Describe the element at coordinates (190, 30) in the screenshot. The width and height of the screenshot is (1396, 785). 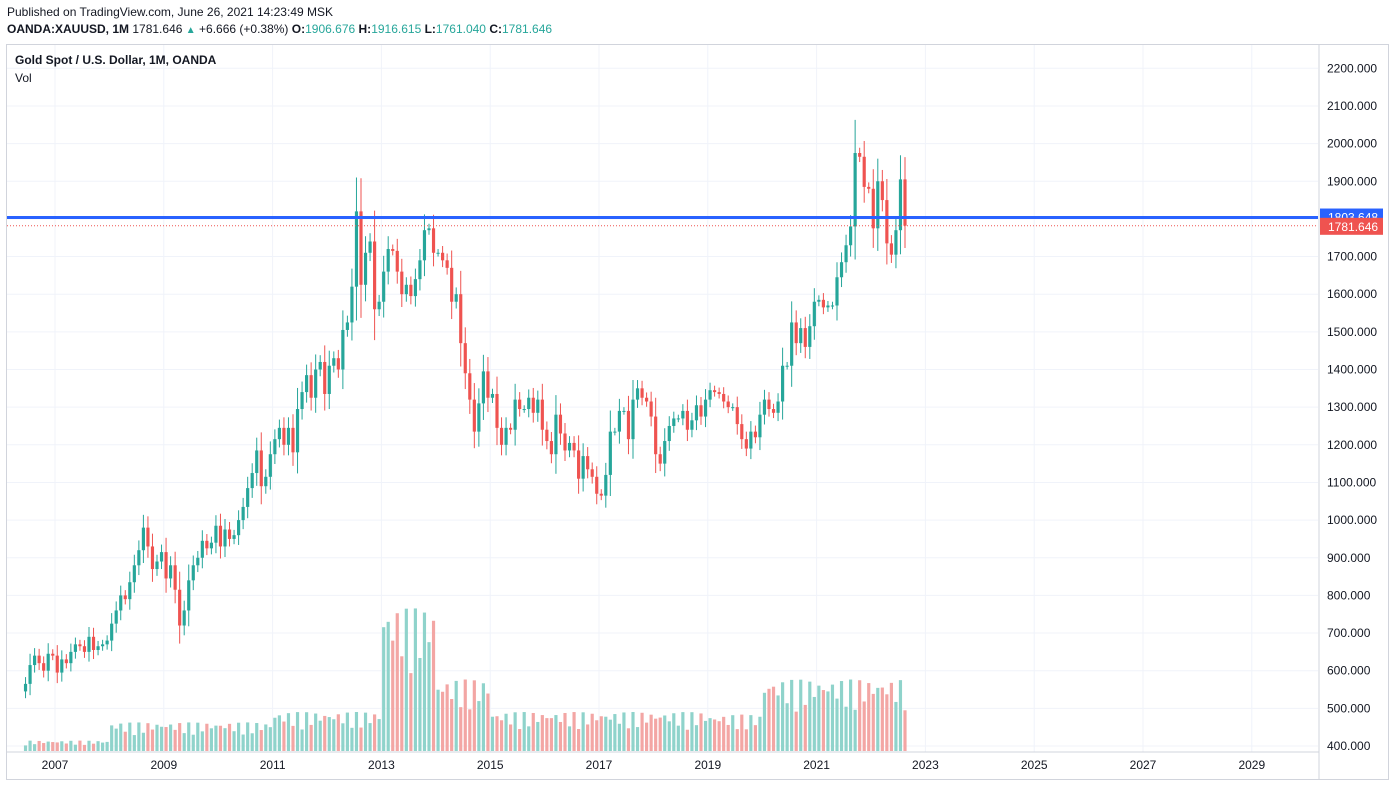
I see `up-arrow-icon: ▲` at that location.